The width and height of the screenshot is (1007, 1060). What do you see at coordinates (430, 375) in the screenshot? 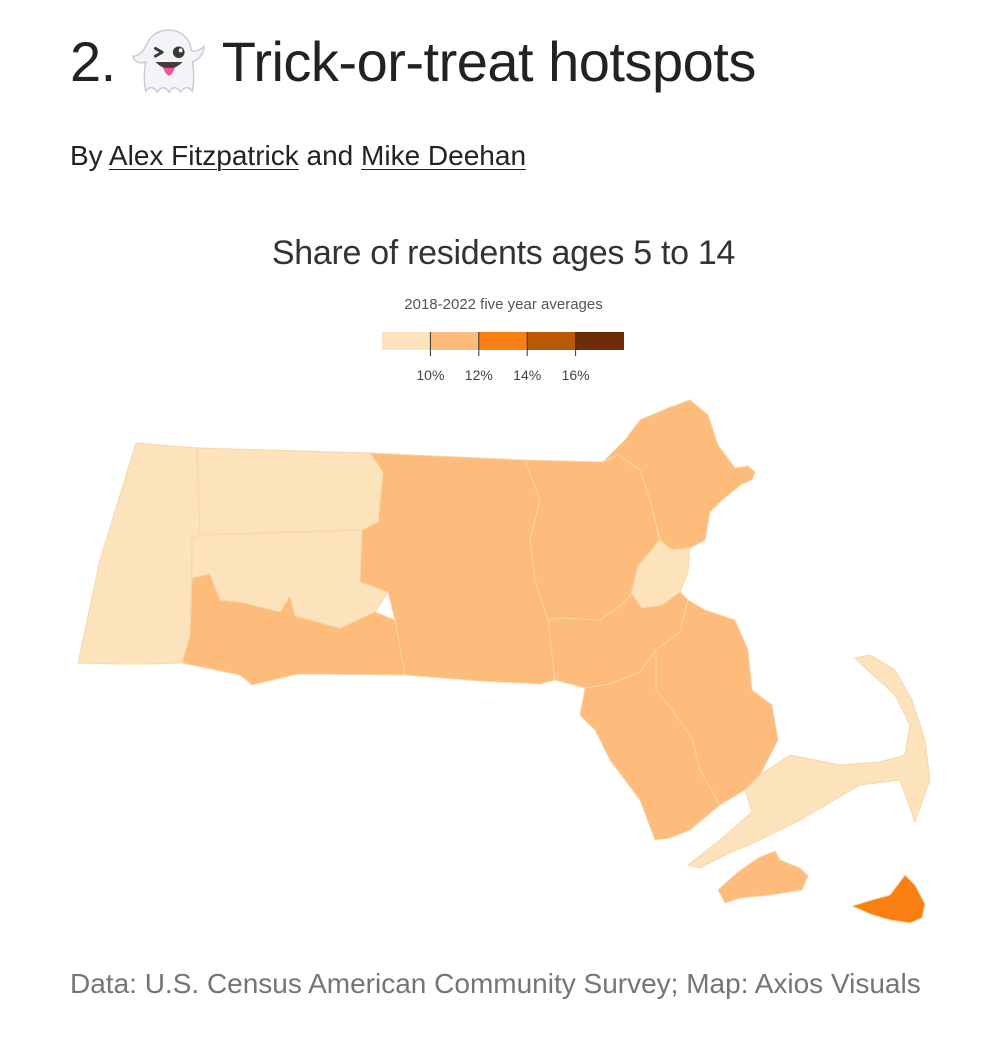
I see `legend-tick-label-1: 10%` at bounding box center [430, 375].